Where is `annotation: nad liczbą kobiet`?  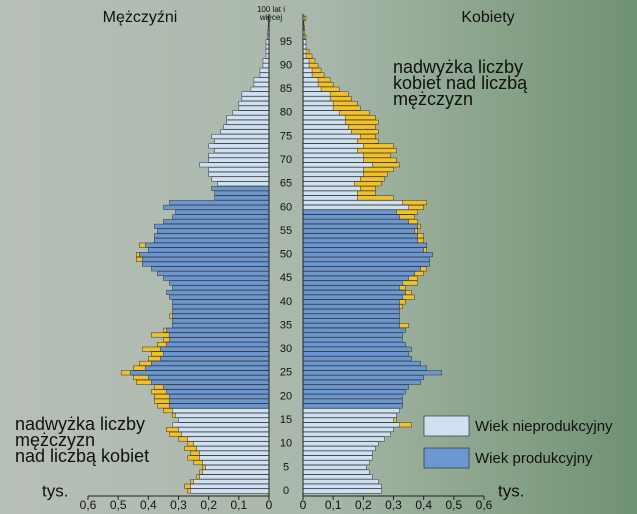 annotation: nad liczbą kobiet is located at coordinates (82, 456).